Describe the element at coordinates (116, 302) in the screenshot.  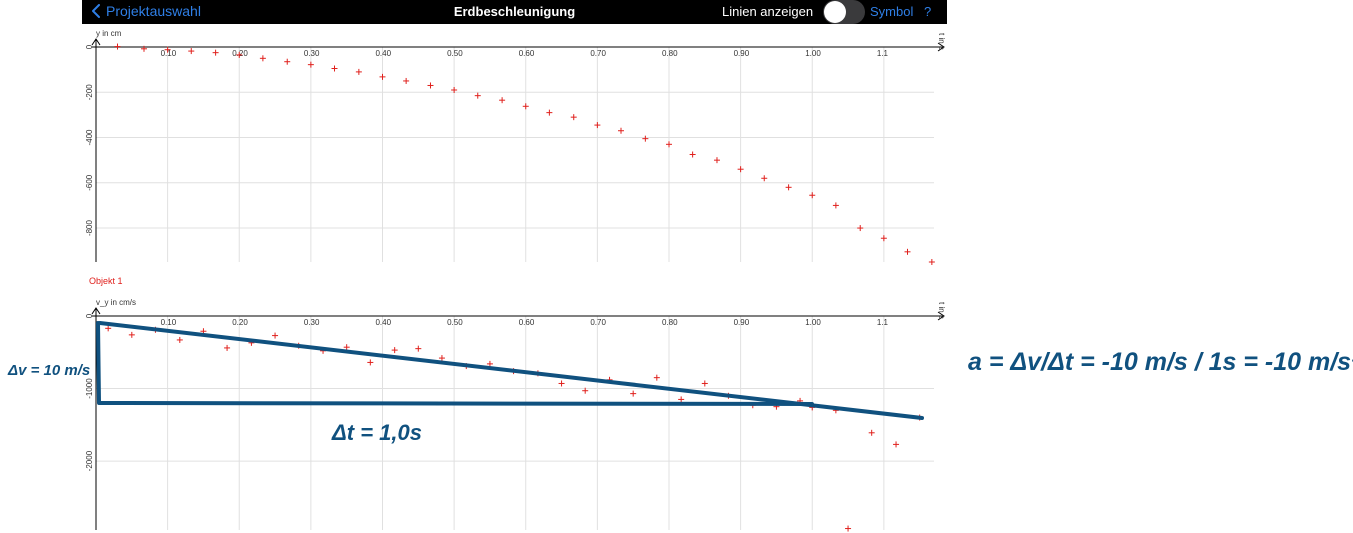
I see `velocity-chart-y-label: v_y in cm/s` at that location.